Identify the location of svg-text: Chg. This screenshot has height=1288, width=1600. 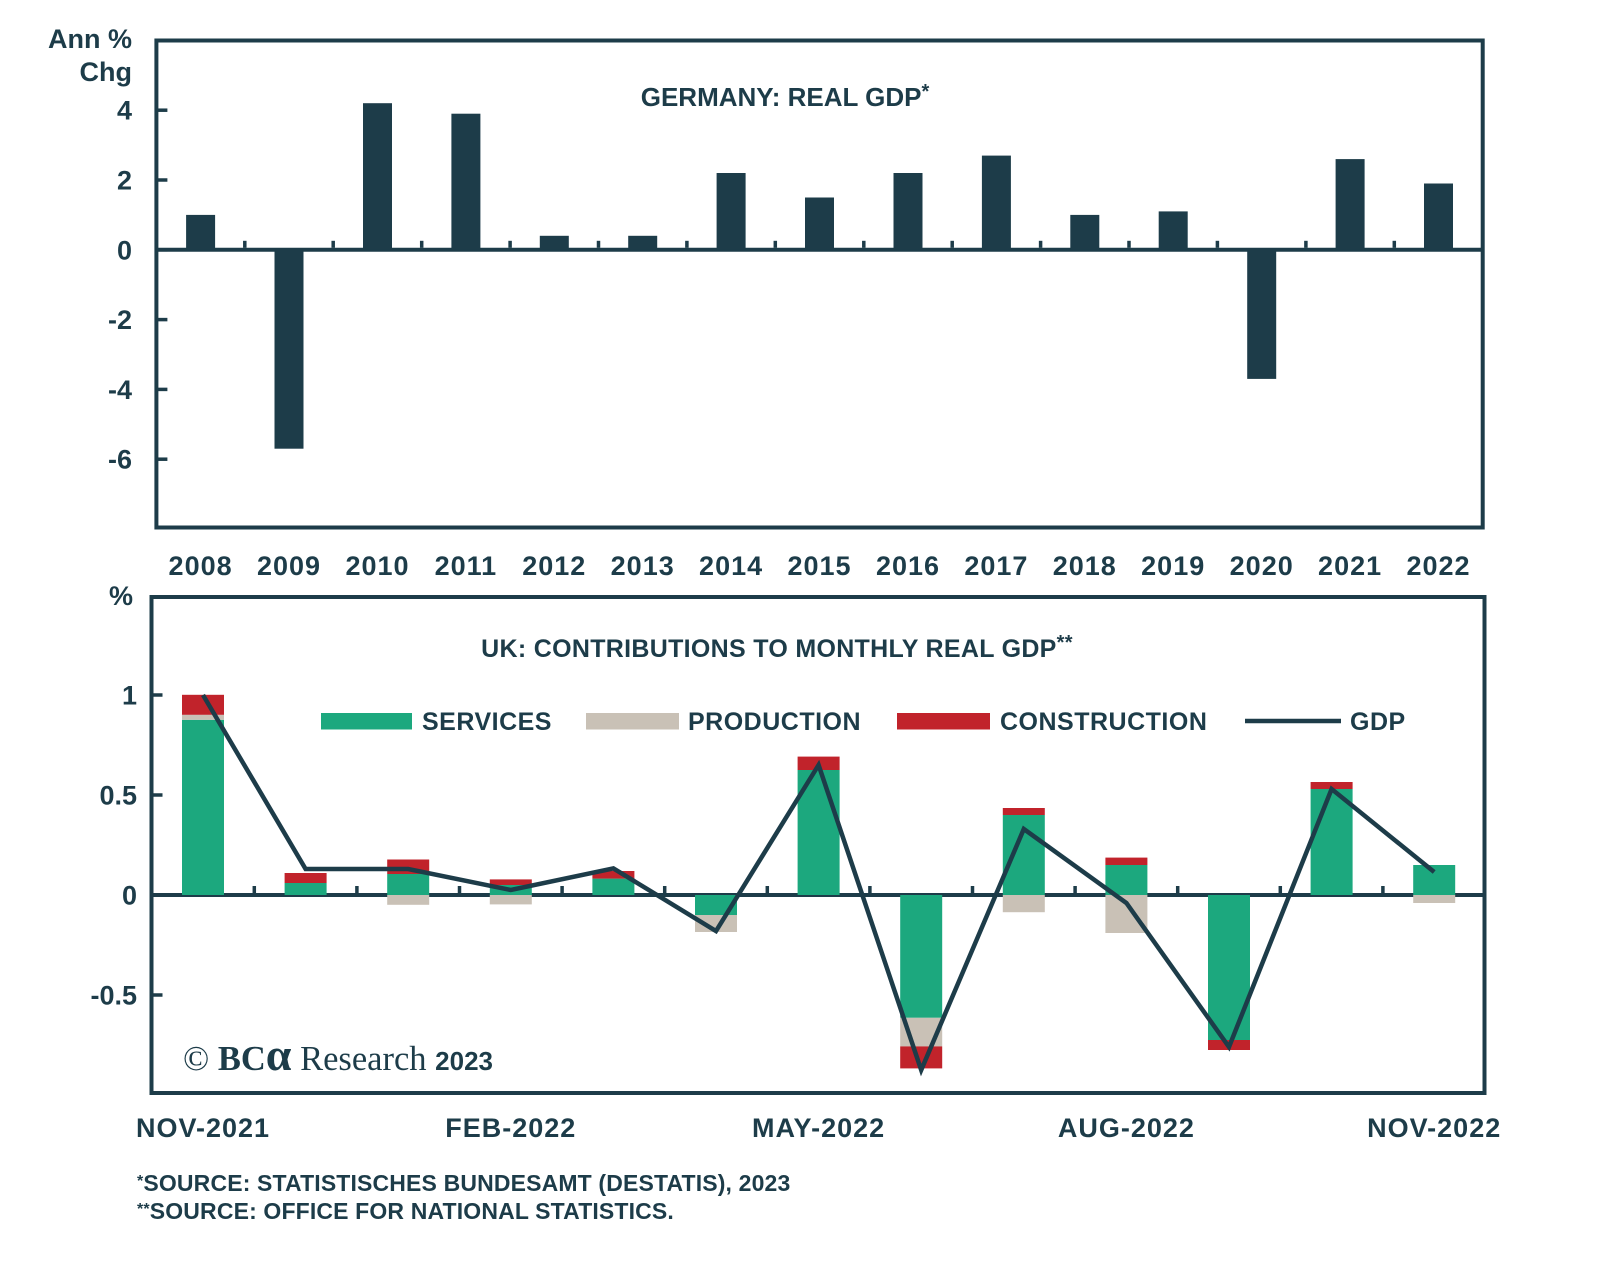
(106, 72).